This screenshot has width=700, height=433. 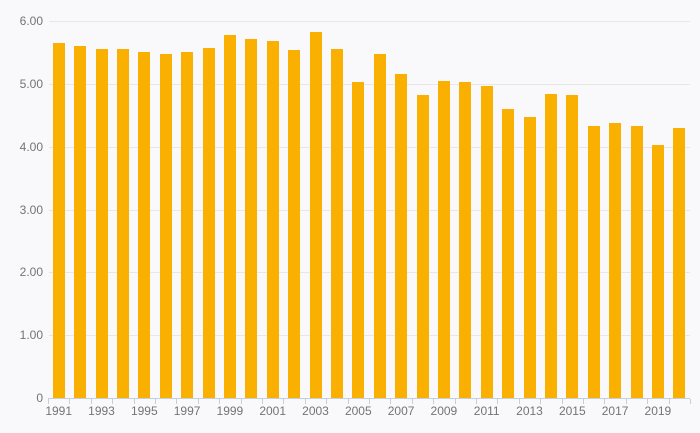 I want to click on bar-1991, so click(x=58, y=220).